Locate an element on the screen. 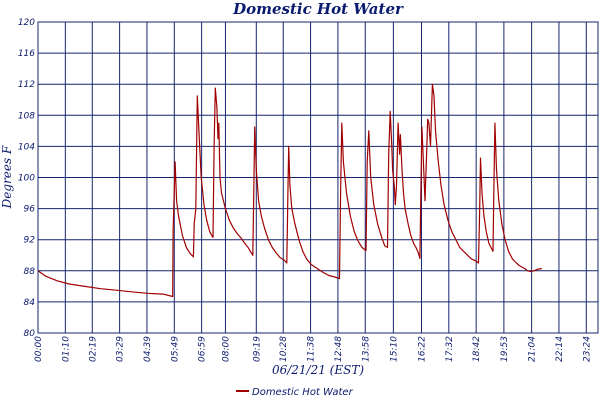 The height and width of the screenshot is (400, 600). x-tick-label: 21:04 is located at coordinates (533, 349).